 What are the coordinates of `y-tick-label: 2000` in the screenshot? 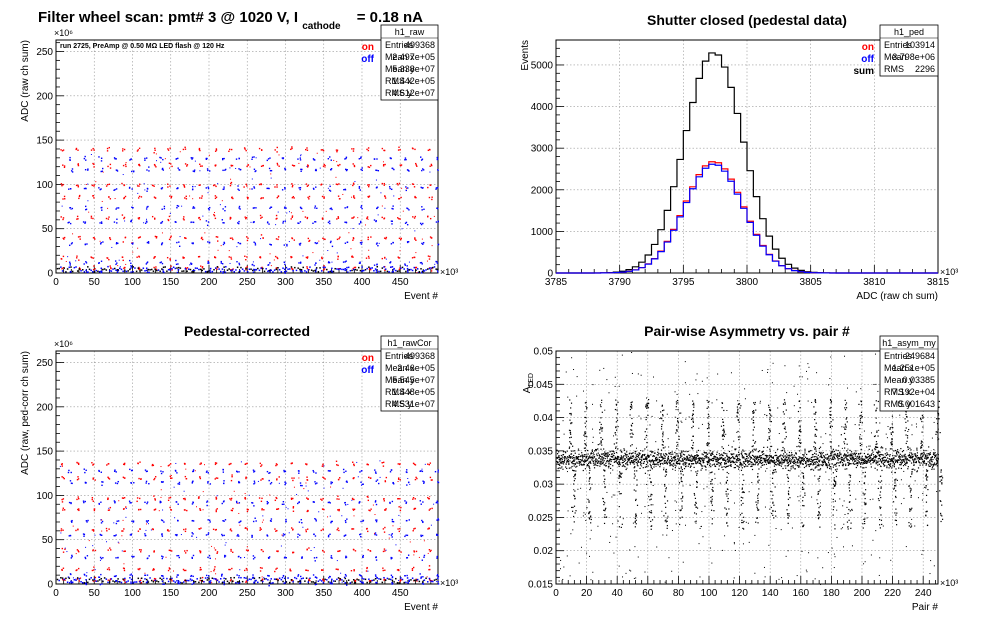 It's located at (542, 190).